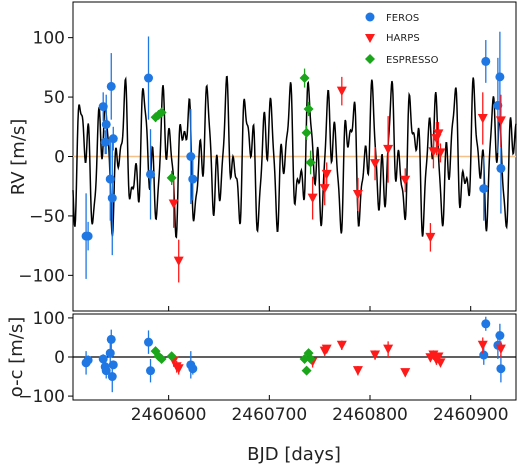 This screenshot has height=466, width=518. I want to click on x-tick-label: 2460700, so click(269, 415).